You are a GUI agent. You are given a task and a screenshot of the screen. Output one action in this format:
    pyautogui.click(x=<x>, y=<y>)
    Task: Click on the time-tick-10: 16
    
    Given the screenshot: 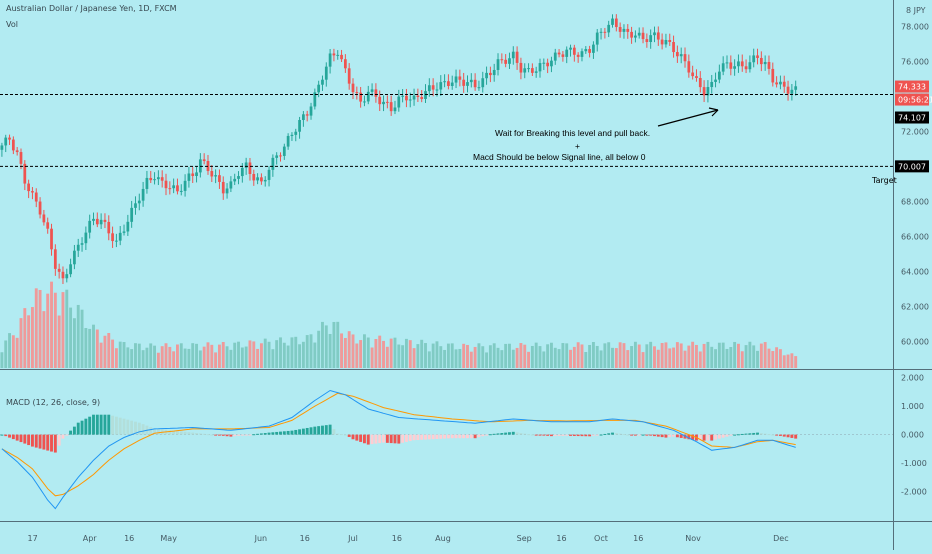 What is the action you would take?
    pyautogui.click(x=561, y=538)
    